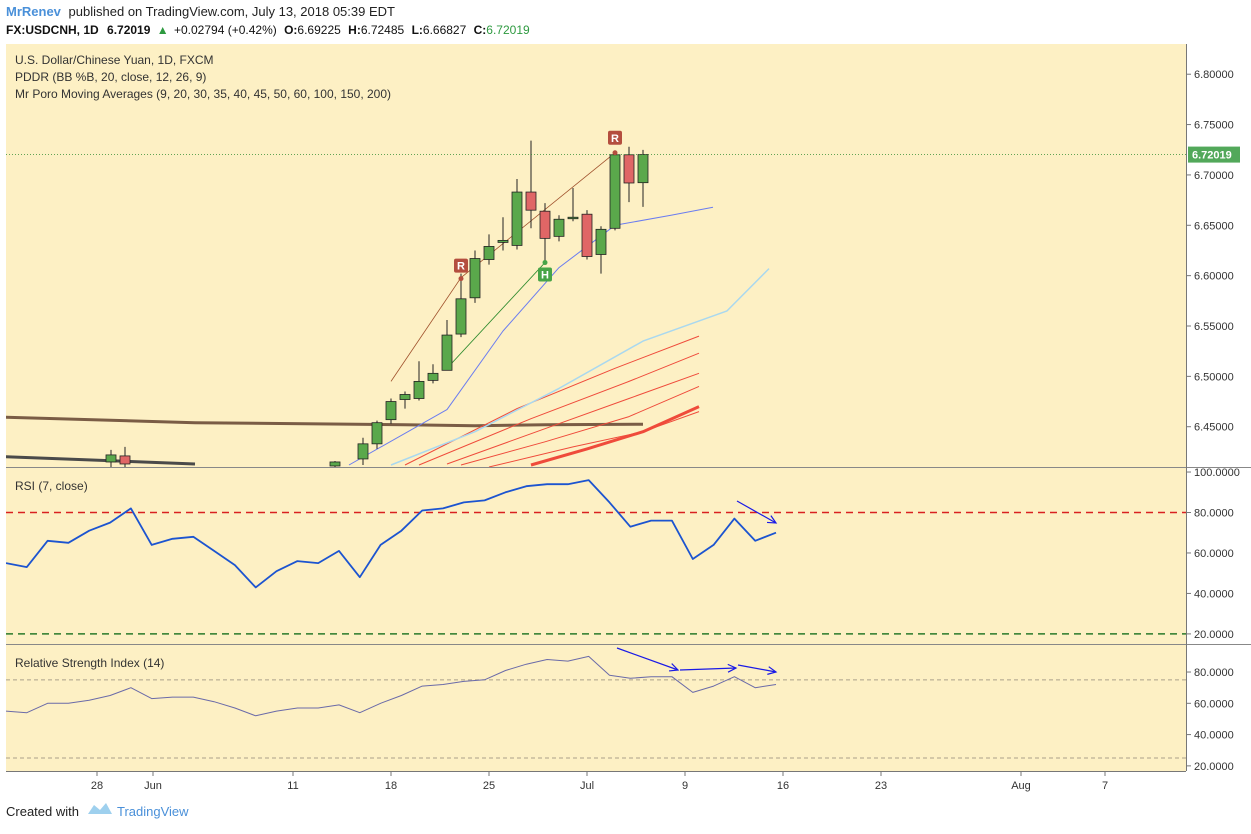 The image size is (1251, 834). What do you see at coordinates (383, 30) in the screenshot?
I see `high-value: 6.72485` at bounding box center [383, 30].